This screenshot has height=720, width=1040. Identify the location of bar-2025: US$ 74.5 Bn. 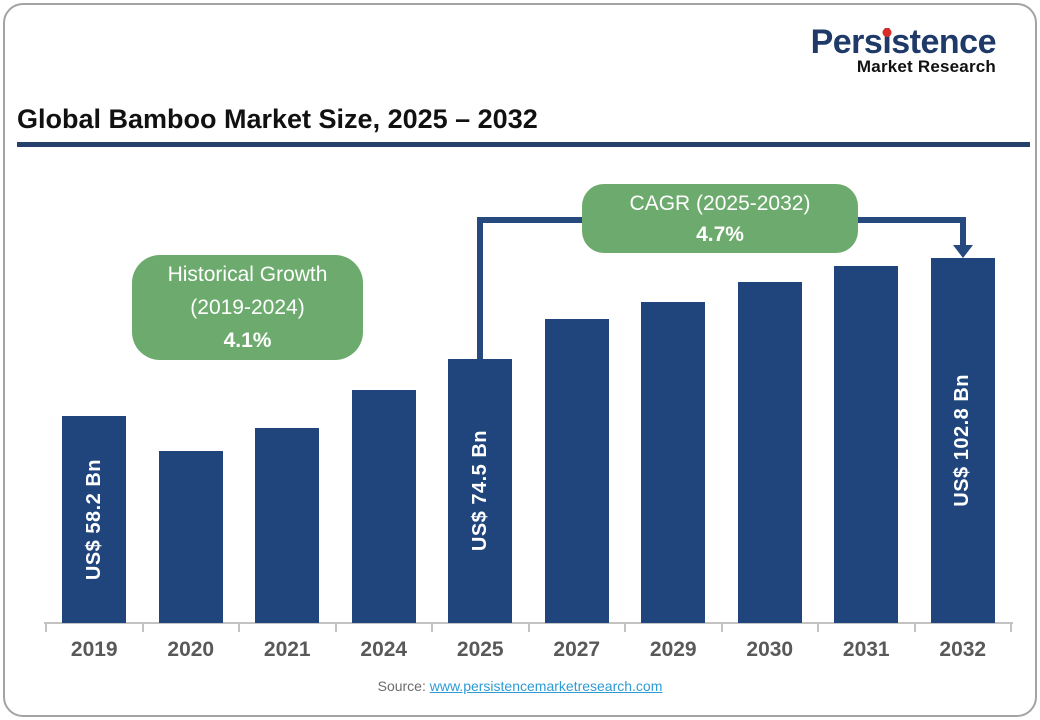
(480, 490).